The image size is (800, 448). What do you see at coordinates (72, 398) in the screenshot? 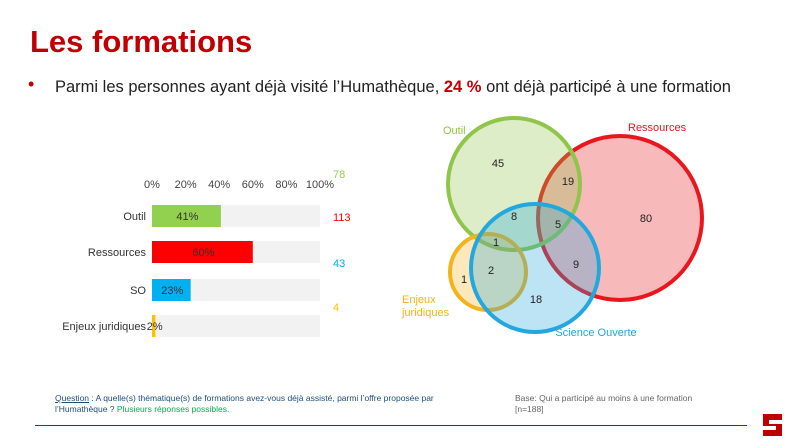
I see `question-label: Question` at bounding box center [72, 398].